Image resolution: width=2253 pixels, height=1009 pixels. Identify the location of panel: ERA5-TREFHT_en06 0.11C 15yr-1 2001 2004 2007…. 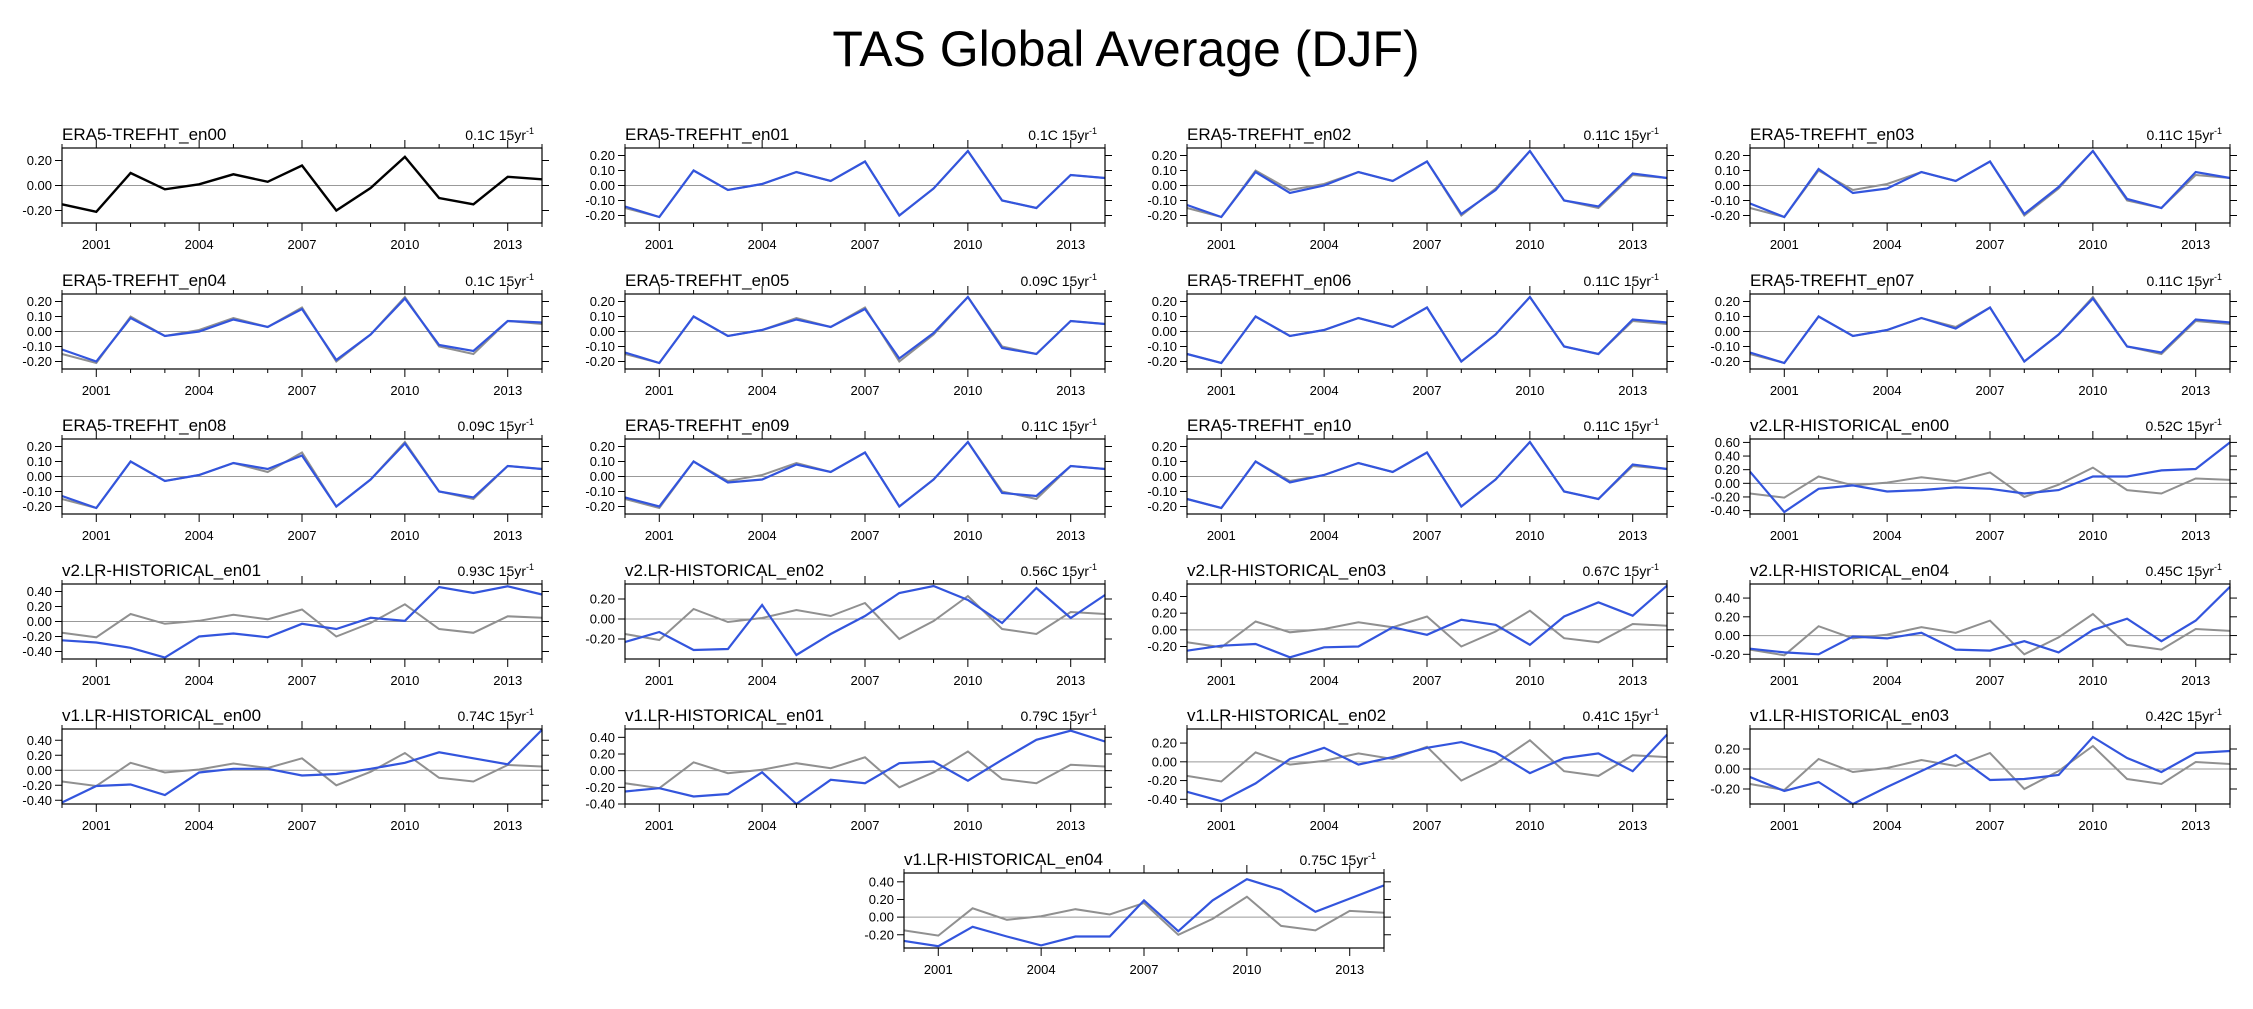
(1410, 334).